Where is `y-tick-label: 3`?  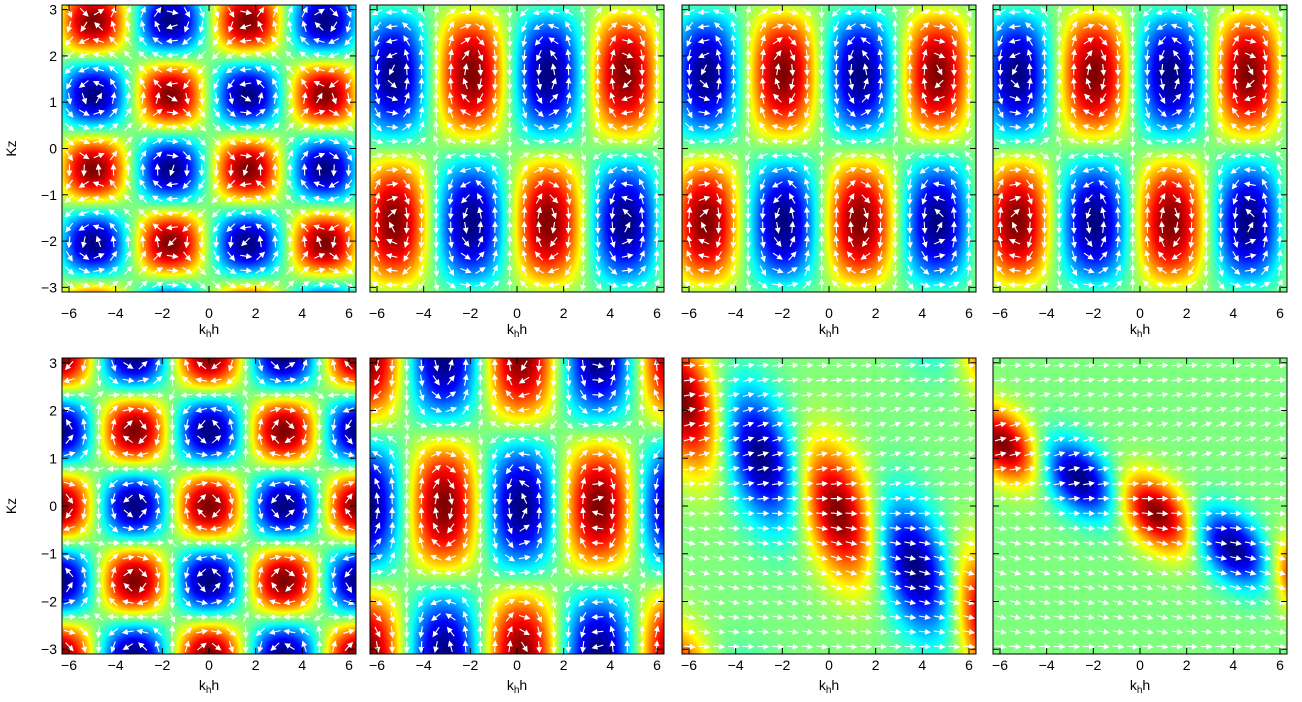
y-tick-label: 3 is located at coordinates (53, 363).